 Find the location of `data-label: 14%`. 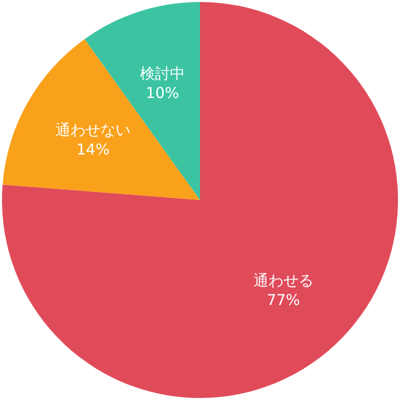

data-label: 14% is located at coordinates (93, 149).